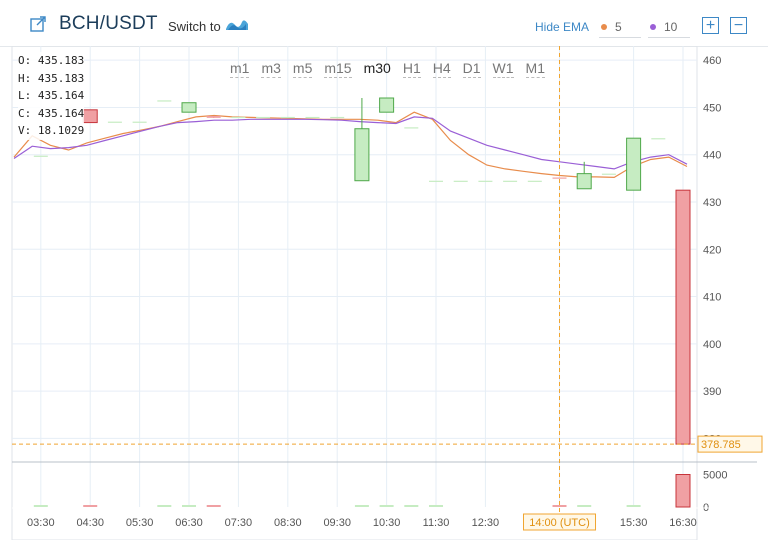  Describe the element at coordinates (712, 108) in the screenshot. I see `y-tick-label: 450` at that location.